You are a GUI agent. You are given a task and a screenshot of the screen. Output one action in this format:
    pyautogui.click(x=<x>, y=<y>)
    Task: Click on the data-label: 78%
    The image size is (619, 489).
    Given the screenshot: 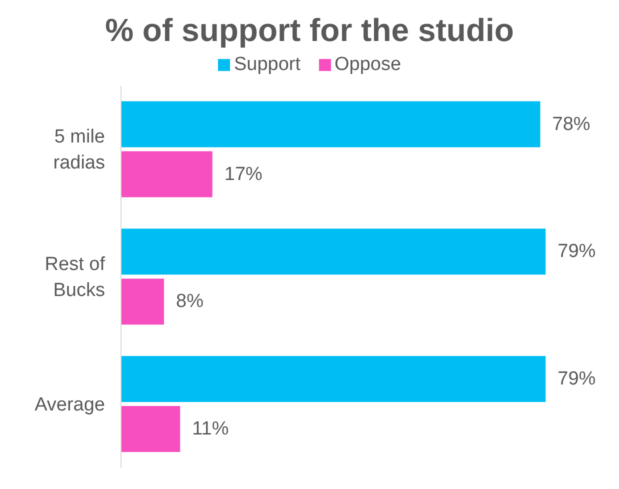 What is the action you would take?
    pyautogui.click(x=571, y=124)
    